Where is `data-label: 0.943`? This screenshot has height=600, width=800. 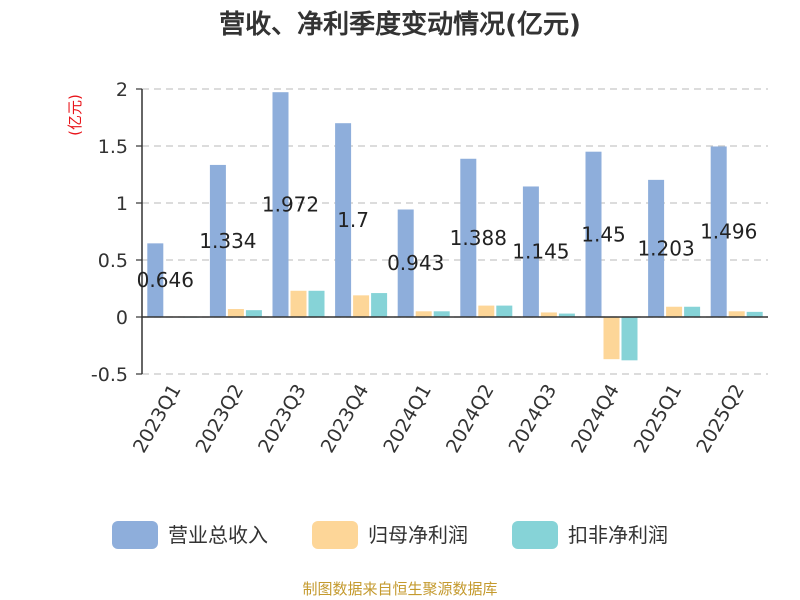 data-label: 0.943 is located at coordinates (415, 263).